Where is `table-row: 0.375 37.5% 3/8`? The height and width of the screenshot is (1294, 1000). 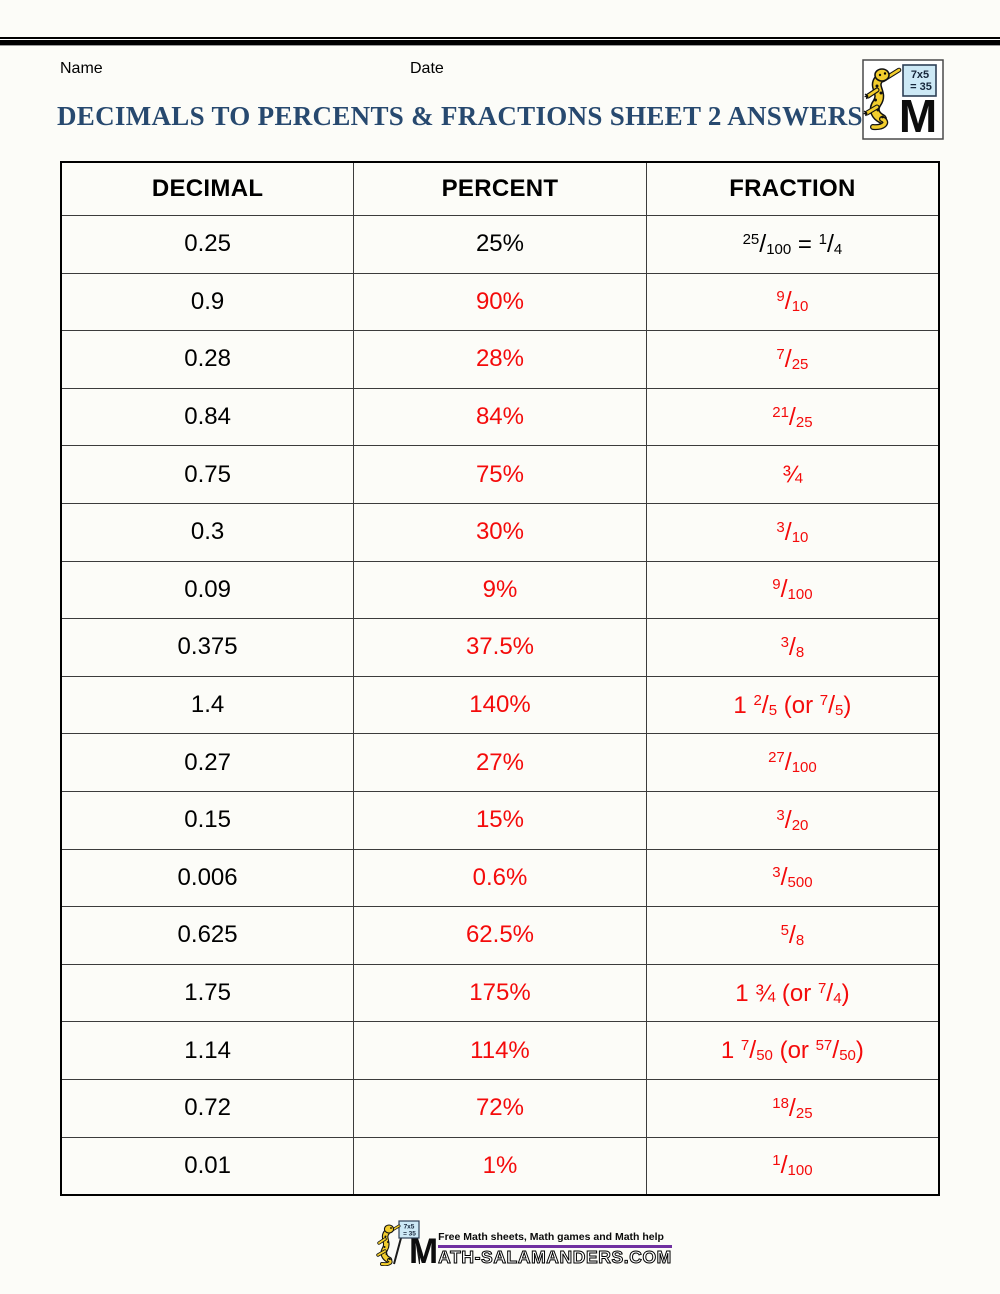
table-row: 0.375 37.5% 3/8 is located at coordinates (500, 647).